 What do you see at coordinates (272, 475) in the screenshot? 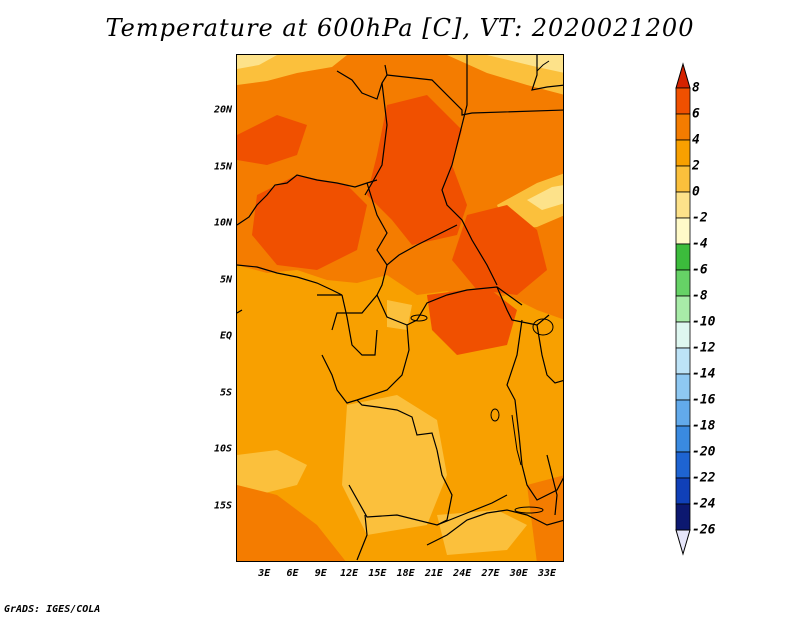
I see `field-0-2-sw` at bounding box center [272, 475].